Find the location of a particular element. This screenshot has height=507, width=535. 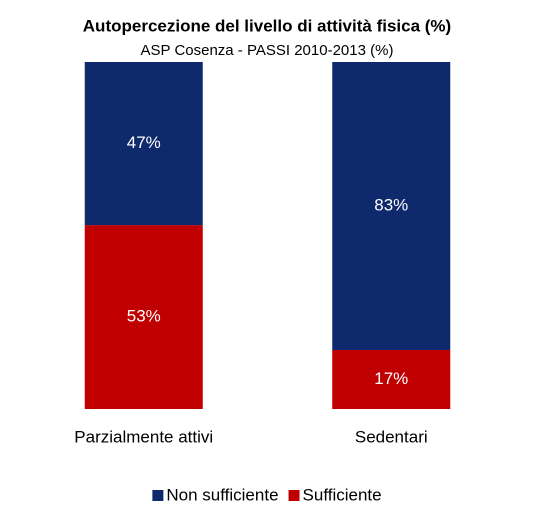

data-label: 83% is located at coordinates (391, 204).